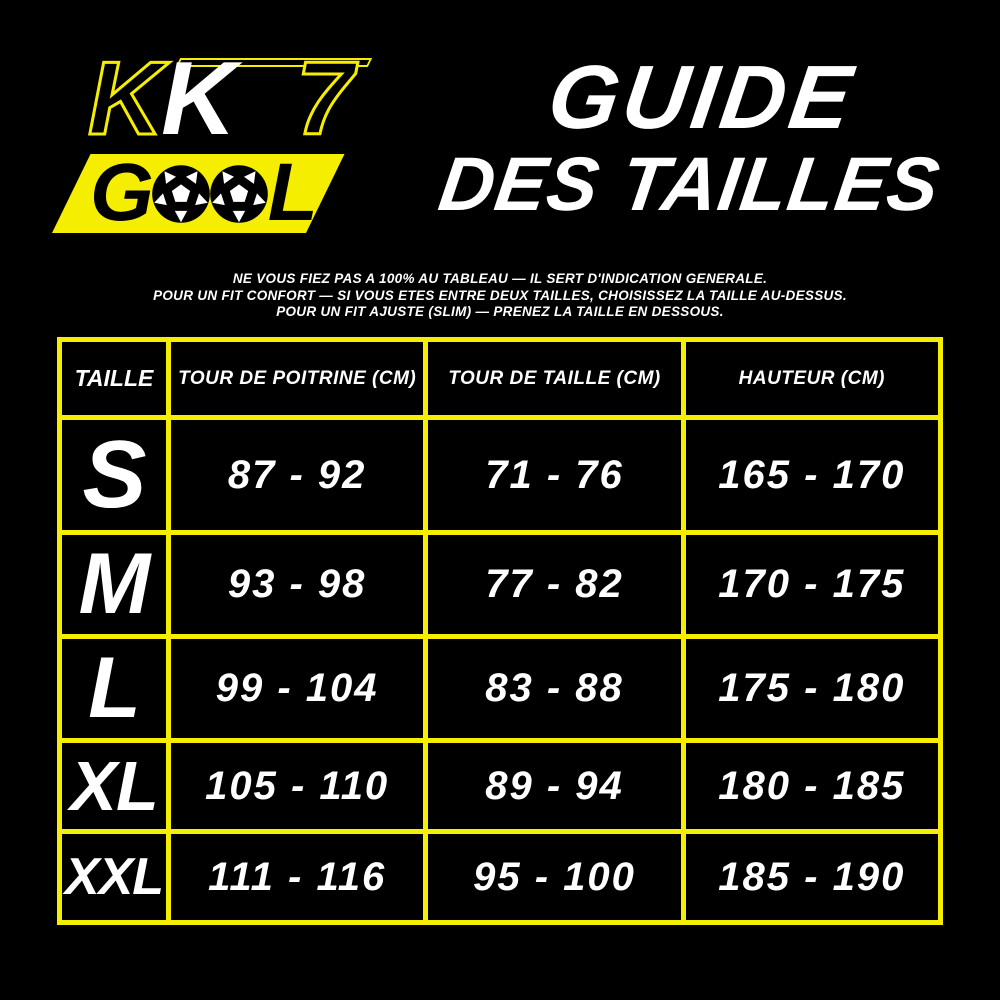 The height and width of the screenshot is (1000, 1000). What do you see at coordinates (811, 877) in the screenshot?
I see `size-xxl-height: 185 - 190` at bounding box center [811, 877].